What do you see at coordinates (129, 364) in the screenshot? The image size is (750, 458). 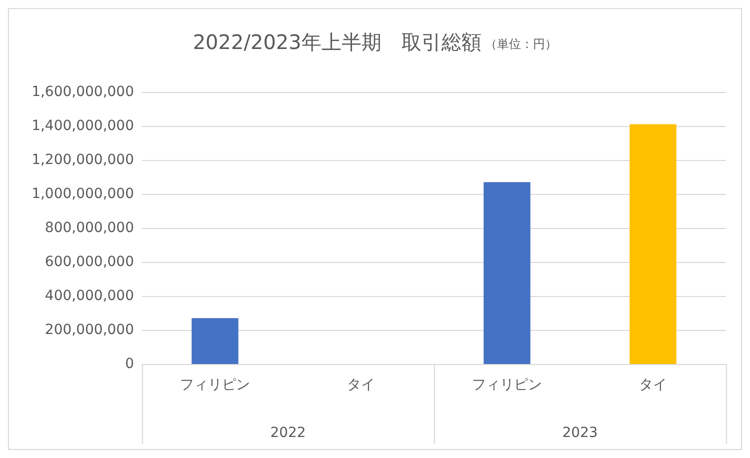 I see `y-tick-label: 0` at bounding box center [129, 364].